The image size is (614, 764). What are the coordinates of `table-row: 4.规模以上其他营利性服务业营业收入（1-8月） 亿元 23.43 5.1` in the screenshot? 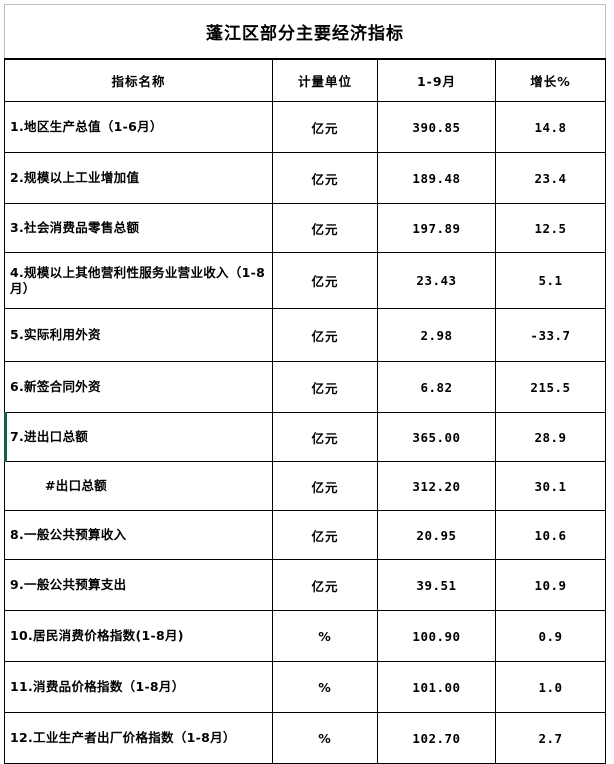 It's located at (305, 280).